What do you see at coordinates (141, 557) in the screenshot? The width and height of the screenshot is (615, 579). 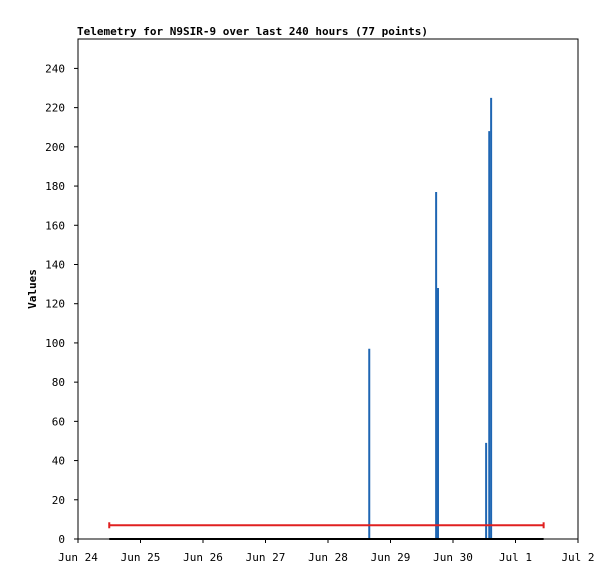 I see `x-tick-label: Jun 25` at bounding box center [141, 557].